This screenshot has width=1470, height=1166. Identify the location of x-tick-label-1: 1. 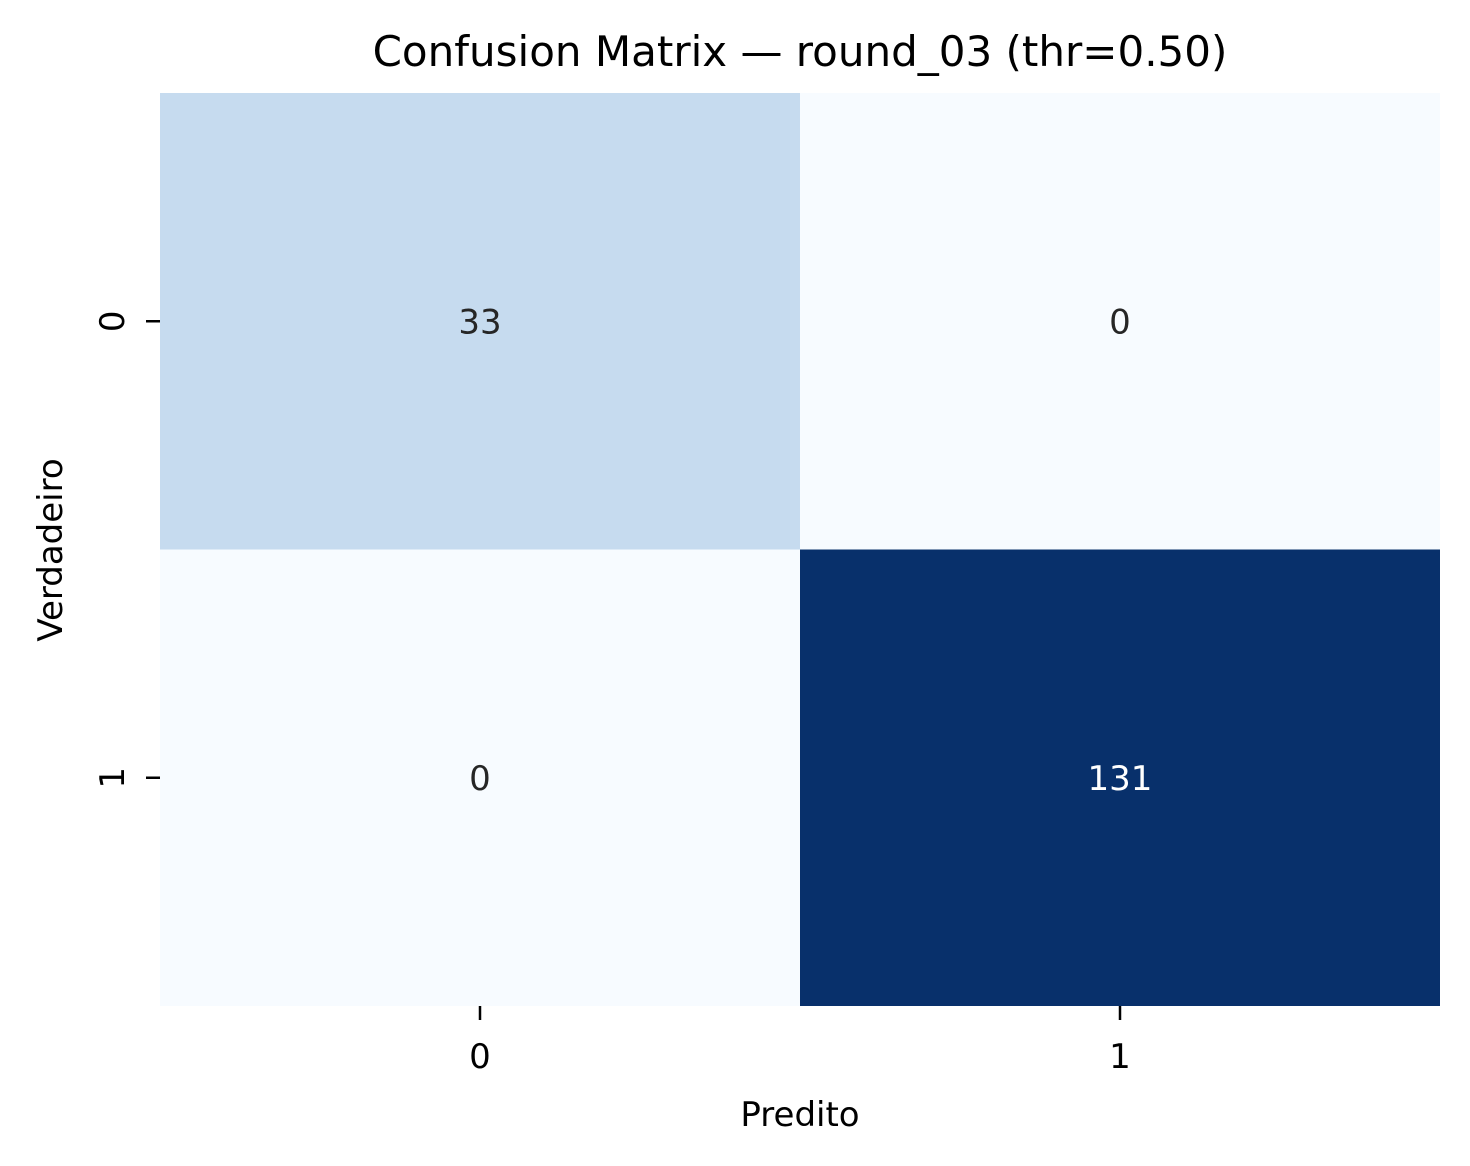
(1120, 1057).